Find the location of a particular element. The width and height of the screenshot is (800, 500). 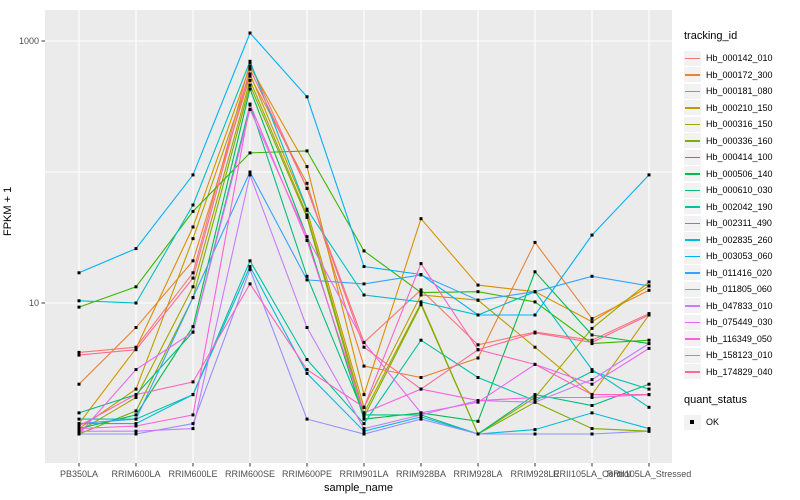

y-axis-title: FPKM + 1 is located at coordinates (8, 211).